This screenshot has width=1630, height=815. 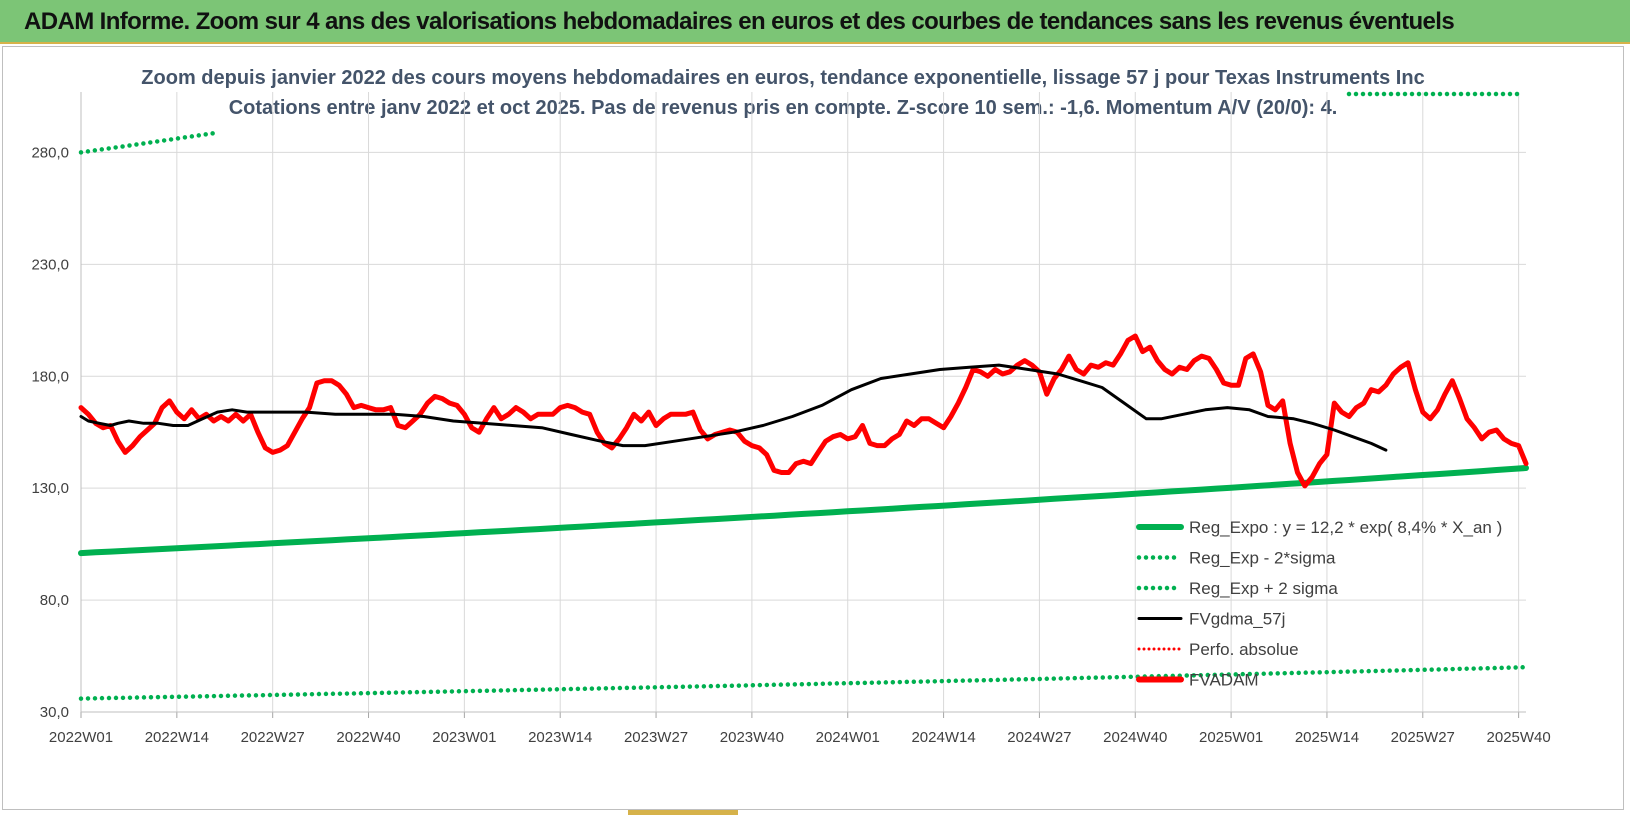 What do you see at coordinates (1423, 737) in the screenshot?
I see `x-tick-label: 2025W27` at bounding box center [1423, 737].